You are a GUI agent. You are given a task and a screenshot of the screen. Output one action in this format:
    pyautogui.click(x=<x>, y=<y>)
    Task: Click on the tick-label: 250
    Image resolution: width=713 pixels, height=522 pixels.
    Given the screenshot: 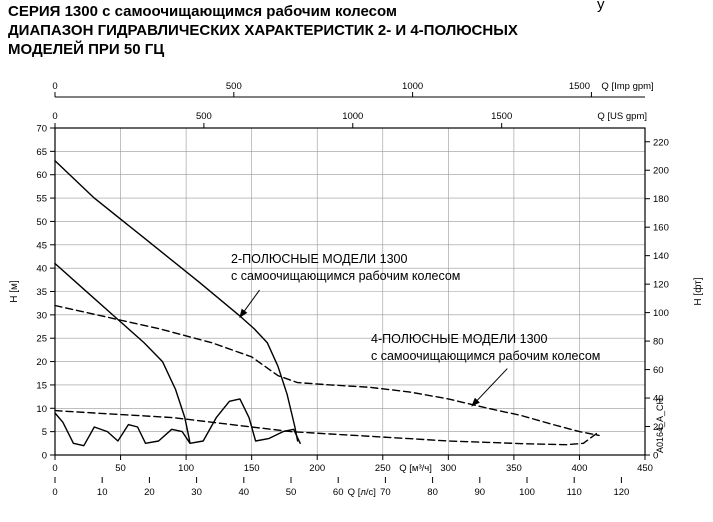 What is the action you would take?
    pyautogui.click(x=383, y=468)
    